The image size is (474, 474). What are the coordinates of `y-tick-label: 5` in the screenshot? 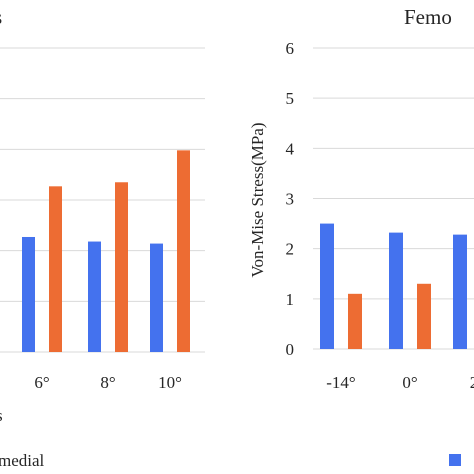 It's located at (290, 98).